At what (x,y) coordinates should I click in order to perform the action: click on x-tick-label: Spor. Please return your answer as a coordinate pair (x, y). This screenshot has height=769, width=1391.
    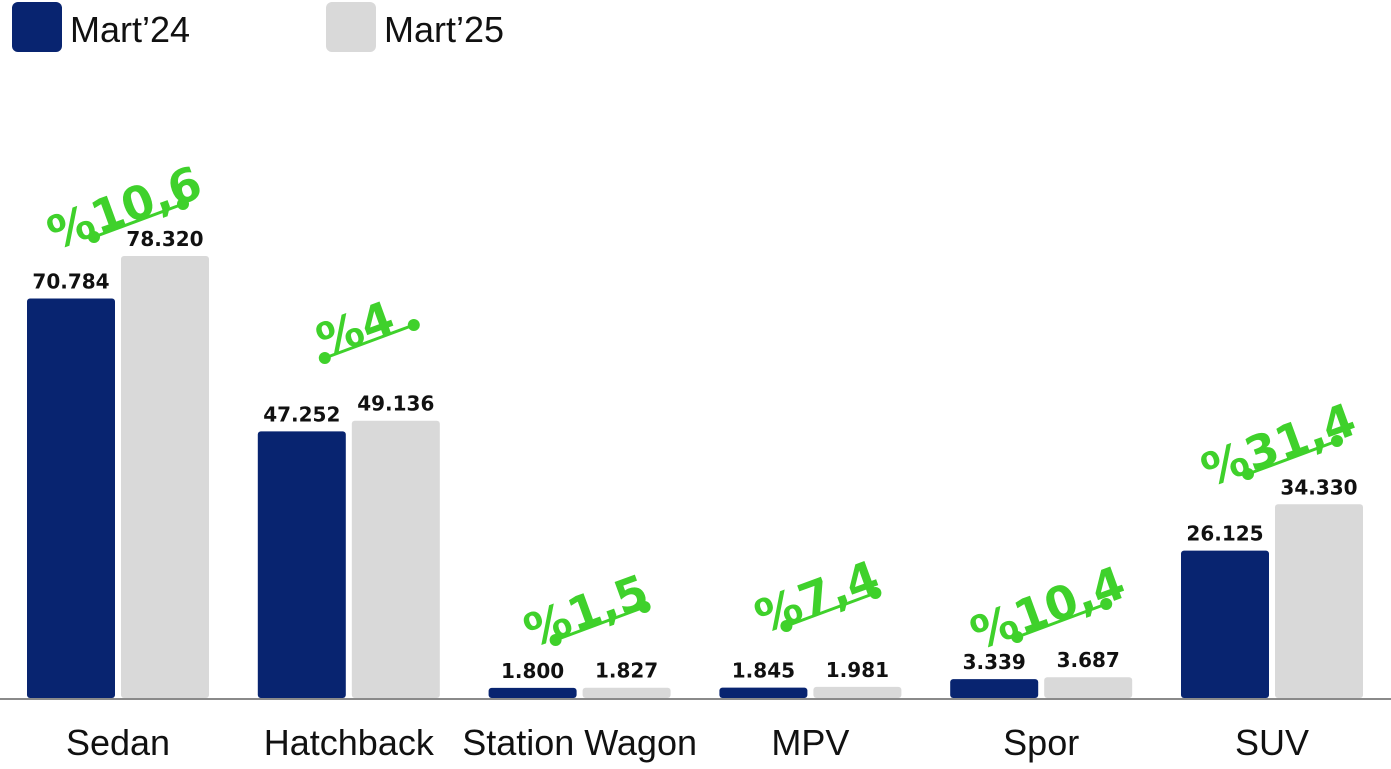
    Looking at the image, I should click on (1041, 742).